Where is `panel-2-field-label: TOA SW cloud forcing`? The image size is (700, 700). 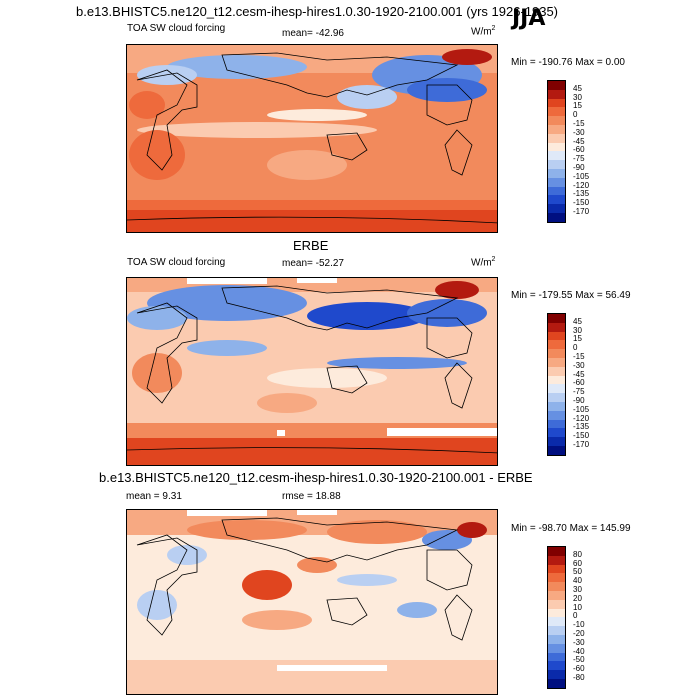
panel-2-field-label: TOA SW cloud forcing is located at coordinates (176, 262).